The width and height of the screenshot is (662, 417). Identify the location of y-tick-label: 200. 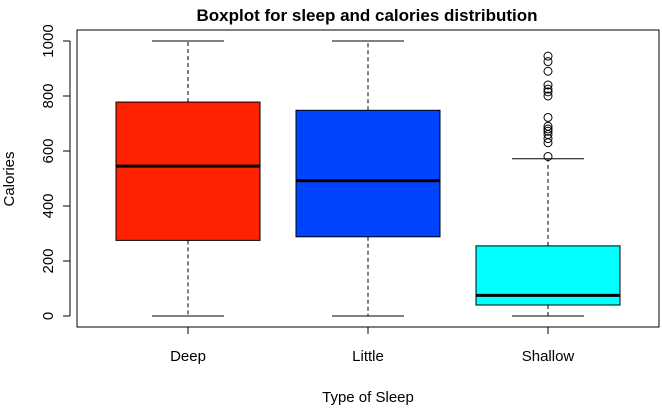
(48, 260).